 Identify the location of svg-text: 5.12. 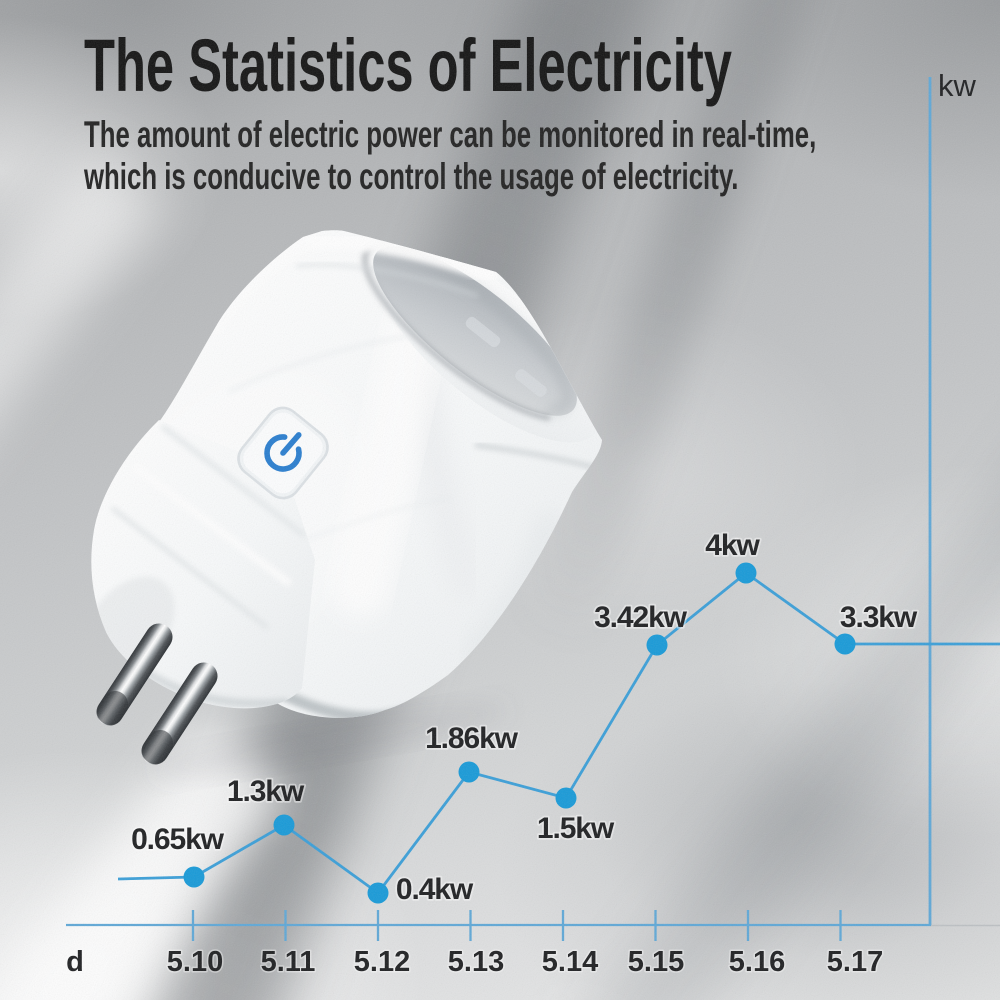
(382, 962).